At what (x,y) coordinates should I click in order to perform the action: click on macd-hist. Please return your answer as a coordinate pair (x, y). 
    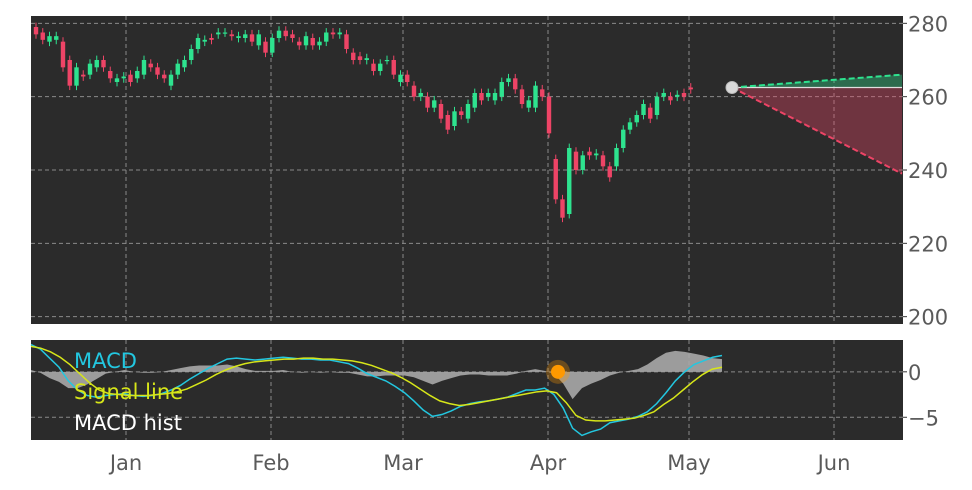
    Looking at the image, I should click on (376, 375).